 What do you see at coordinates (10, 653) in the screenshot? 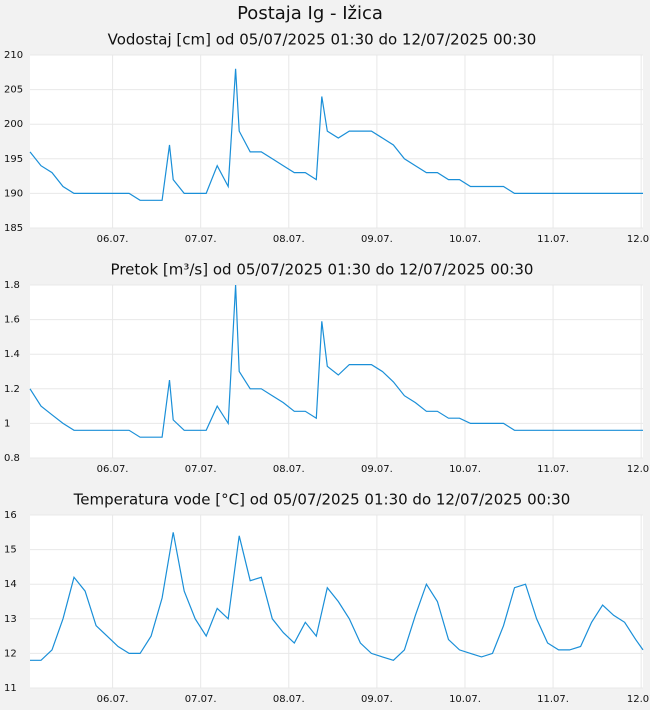
I see `y-tick-label: 12` at bounding box center [10, 653].